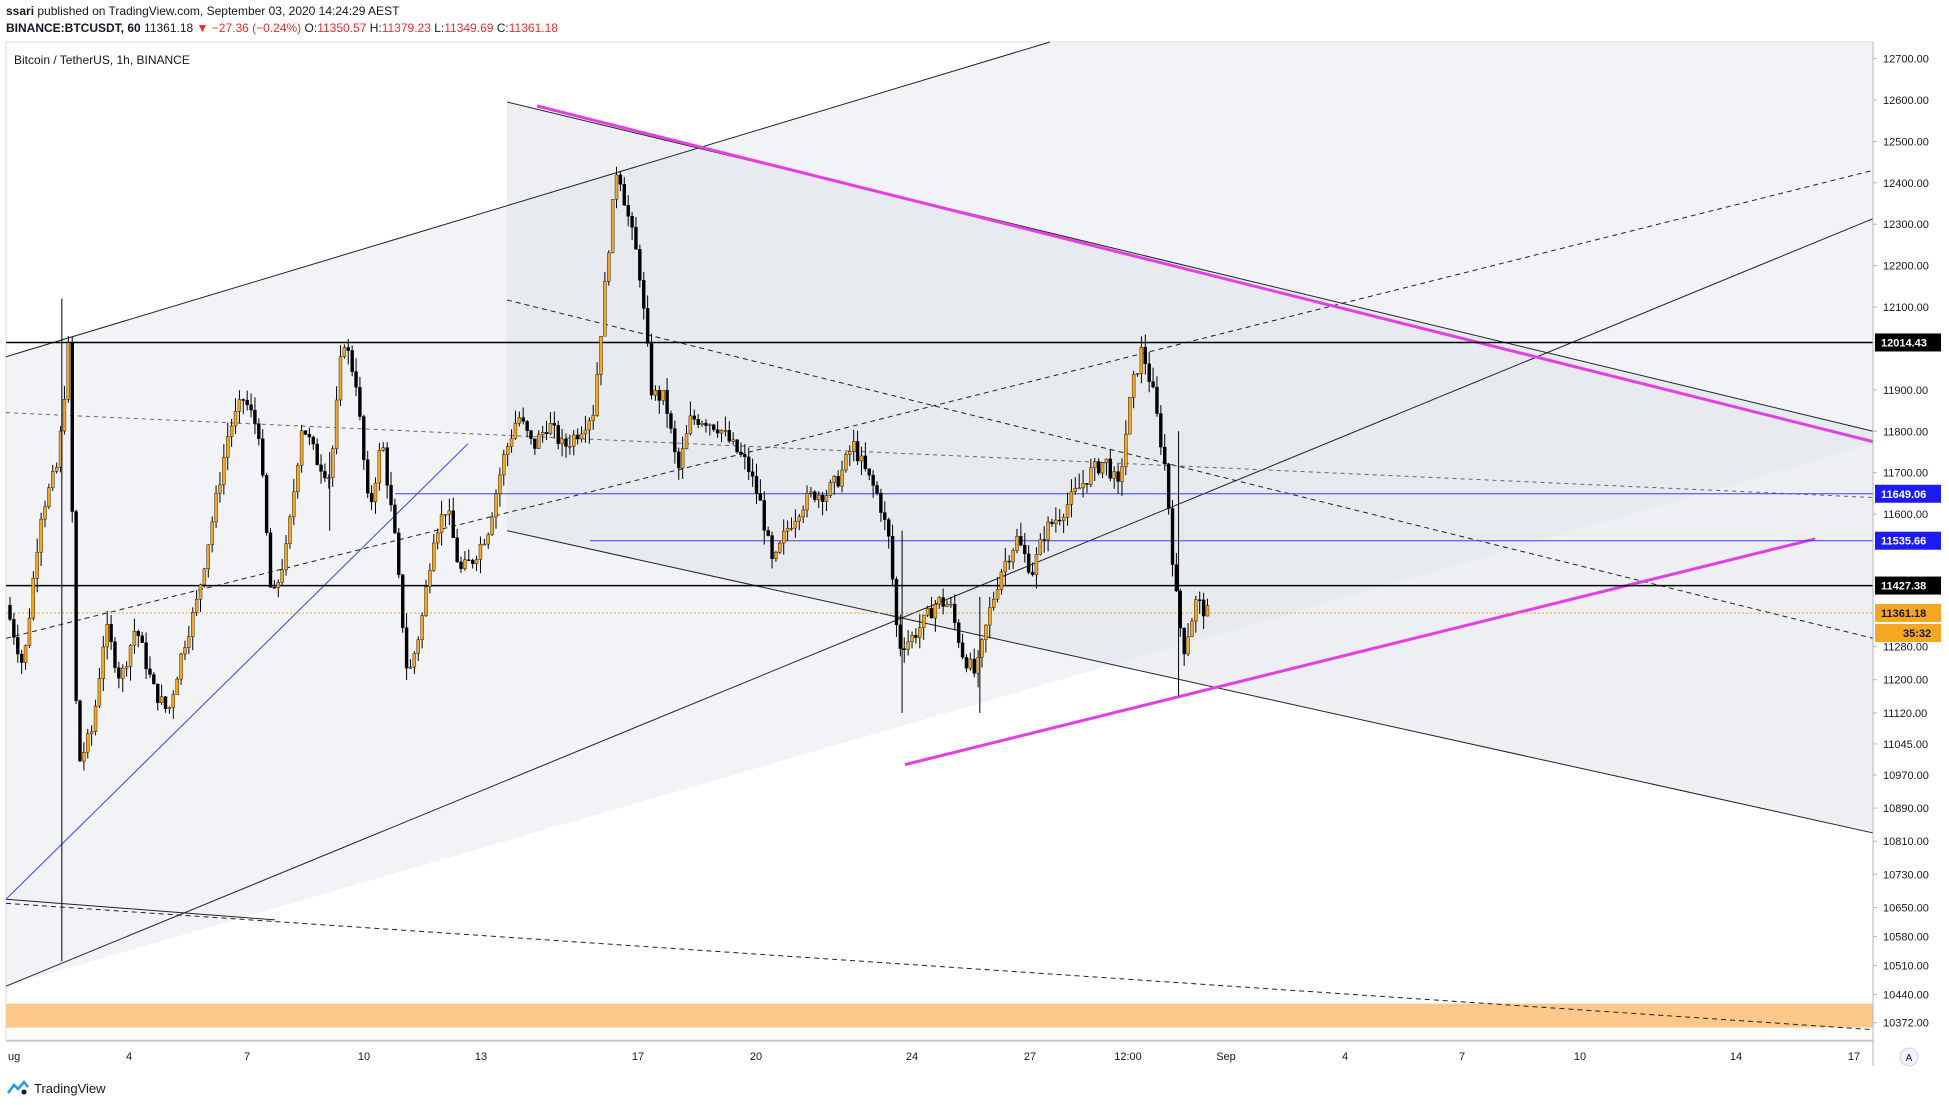 The height and width of the screenshot is (1105, 1949). What do you see at coordinates (1903, 542) in the screenshot?
I see `price-label-text: 11535.66` at bounding box center [1903, 542].